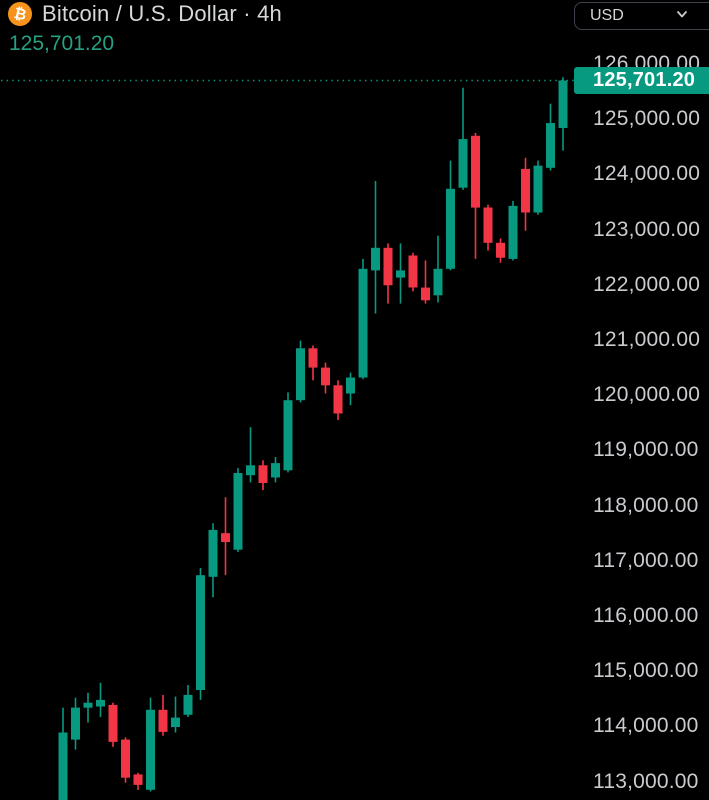  What do you see at coordinates (682, 14) in the screenshot?
I see `chevron-down-icon` at bounding box center [682, 14].